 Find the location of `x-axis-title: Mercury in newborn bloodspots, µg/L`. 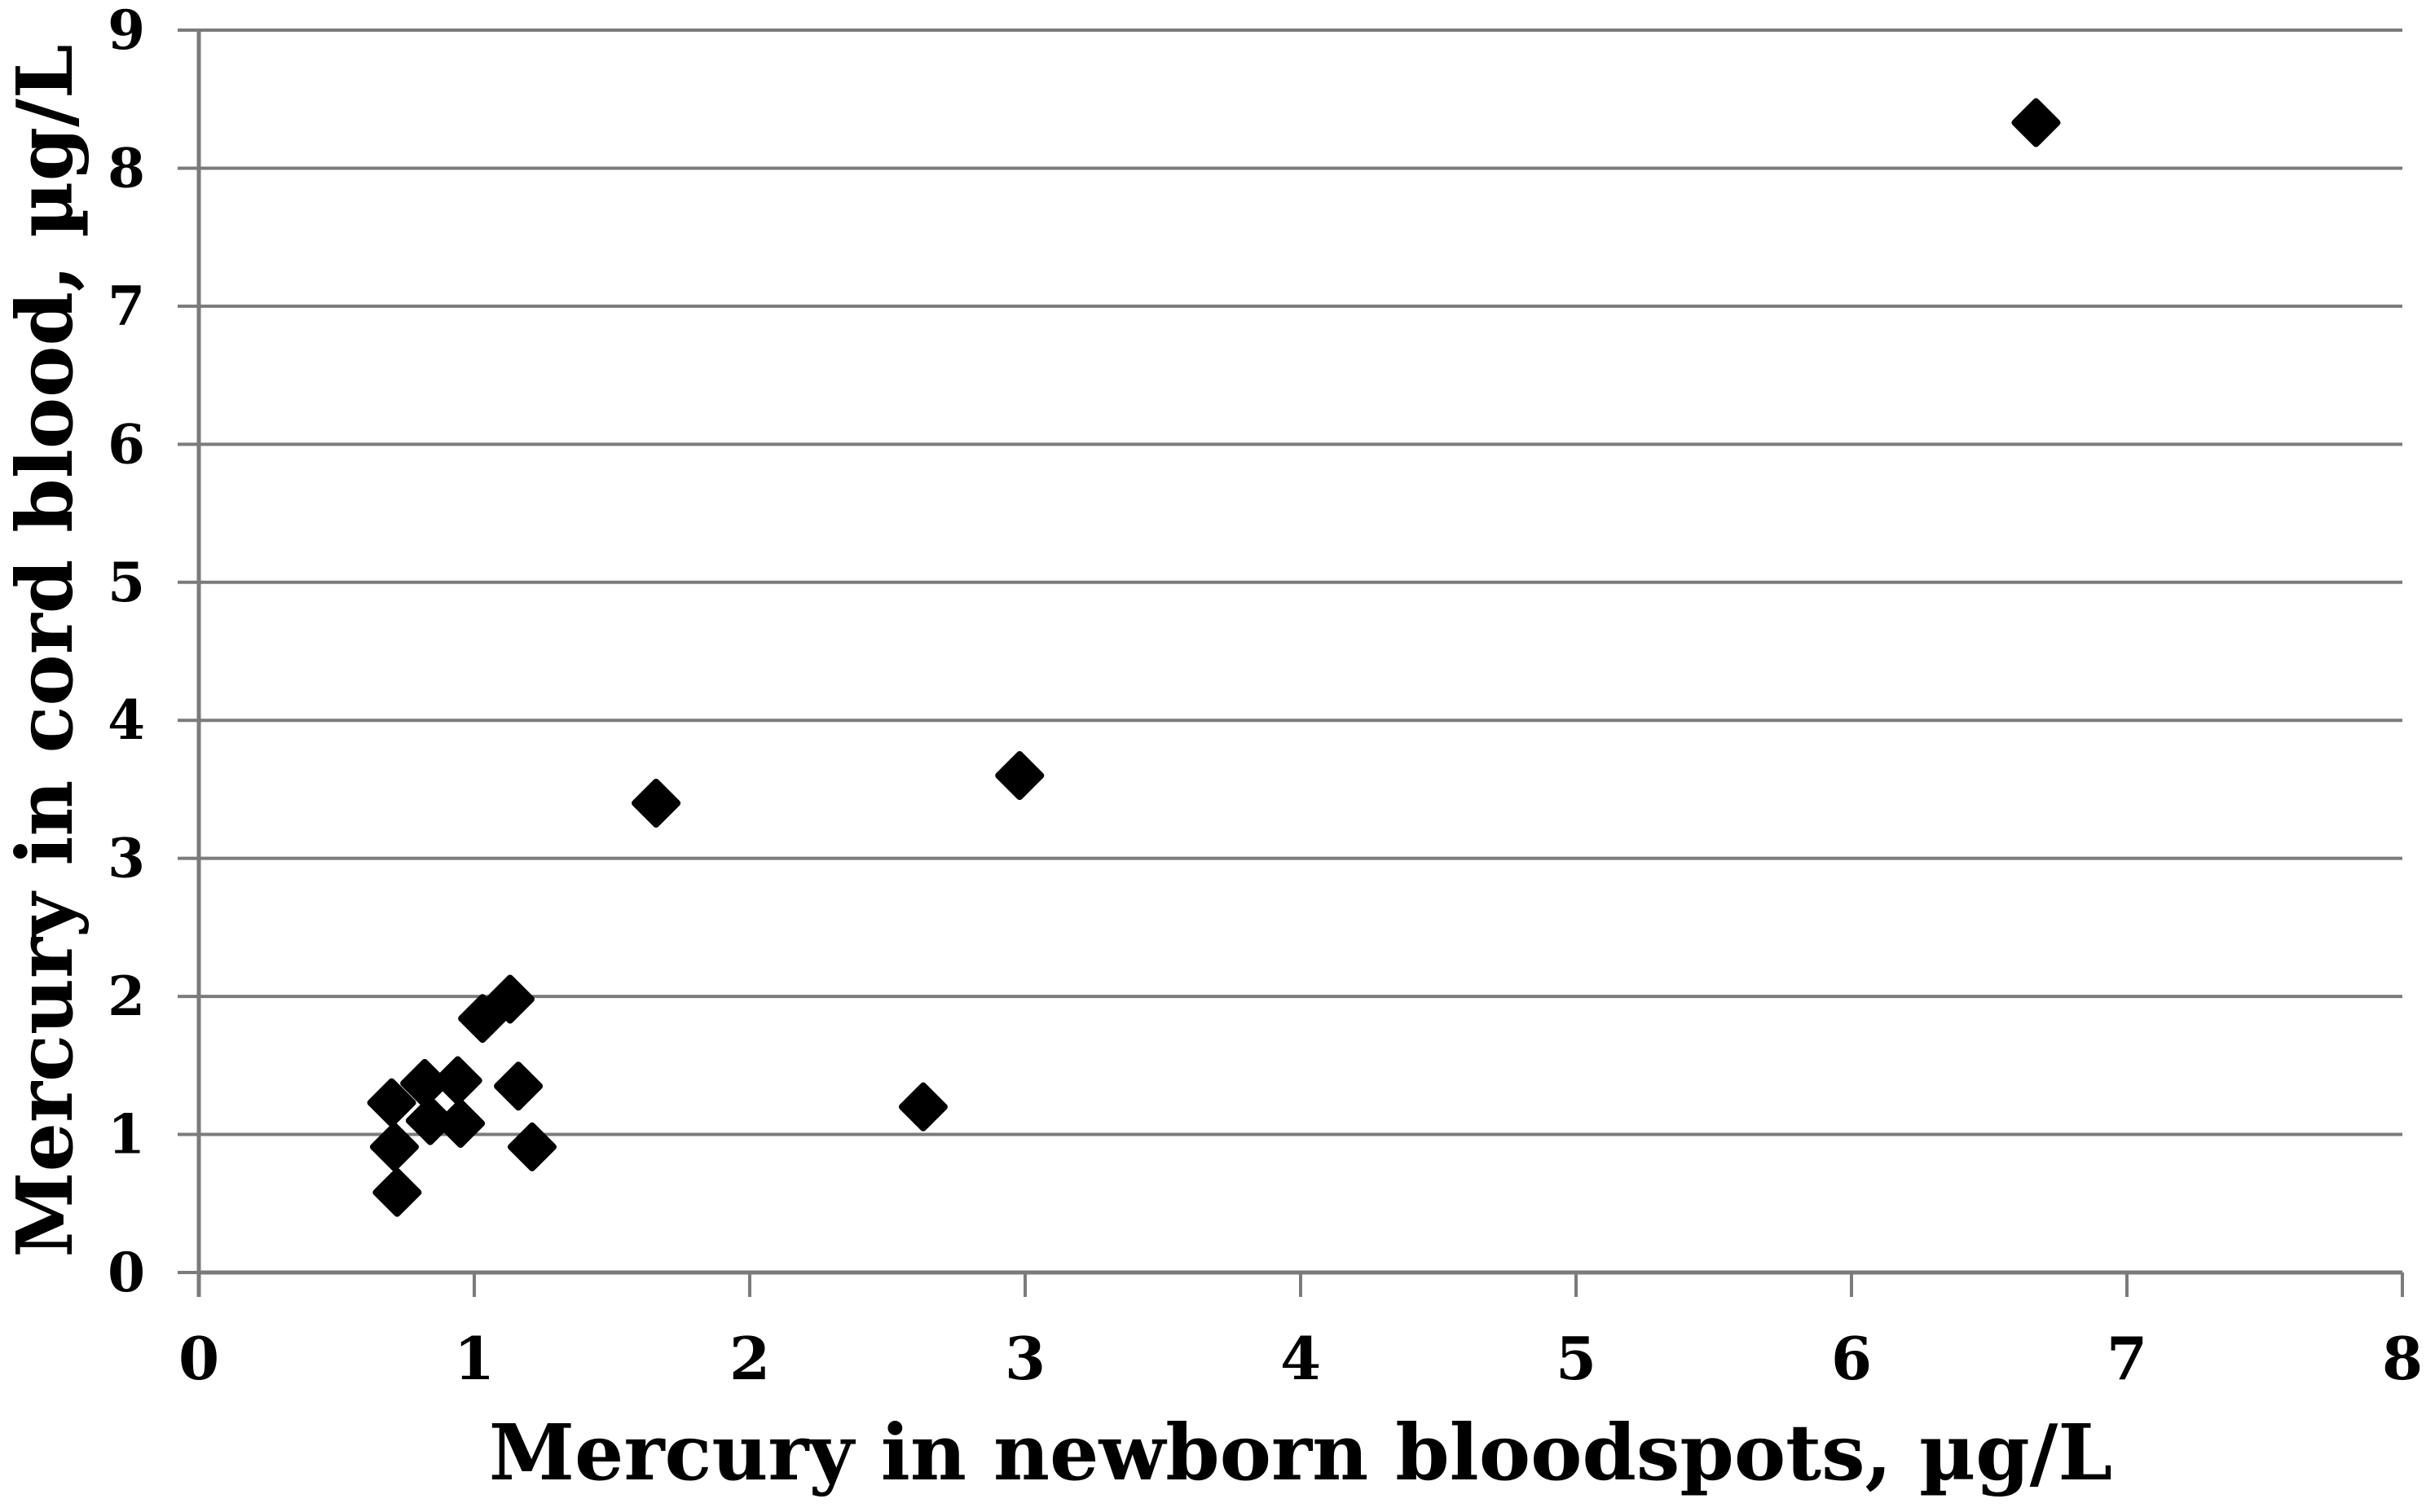

x-axis-title: Mercury in newborn bloodspots, µg/L is located at coordinates (1300, 1453).